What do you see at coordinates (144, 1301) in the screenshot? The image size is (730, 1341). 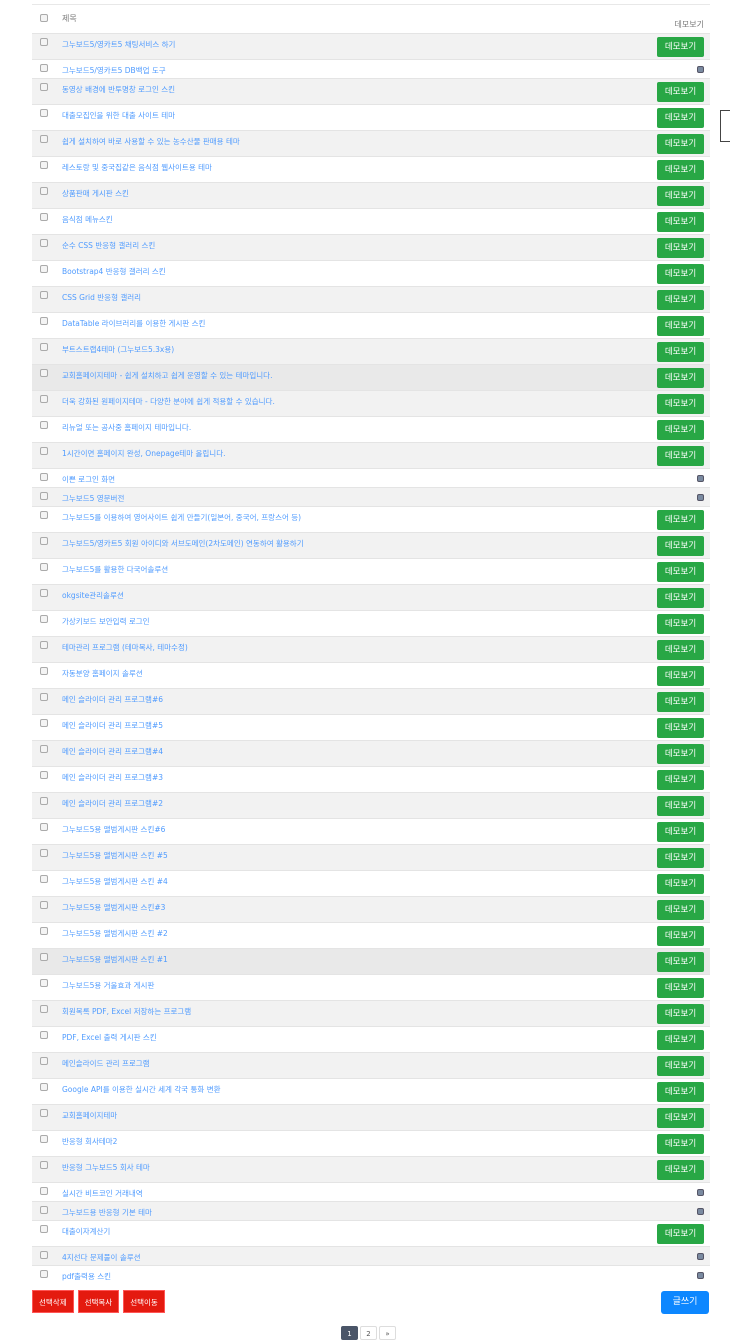 I see `move-selected-button: 선택이동` at bounding box center [144, 1301].